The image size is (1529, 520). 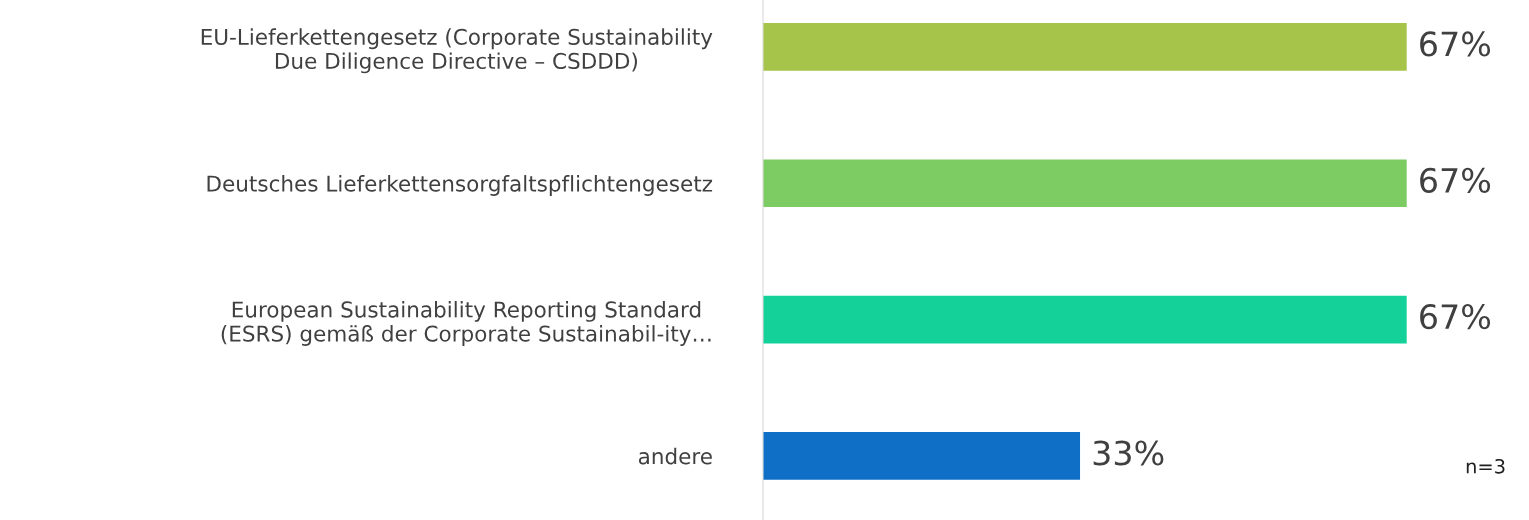 I want to click on y-tick-label: Deutsches Lieferkettensorgfaltspflichtengesetz, so click(x=460, y=185).